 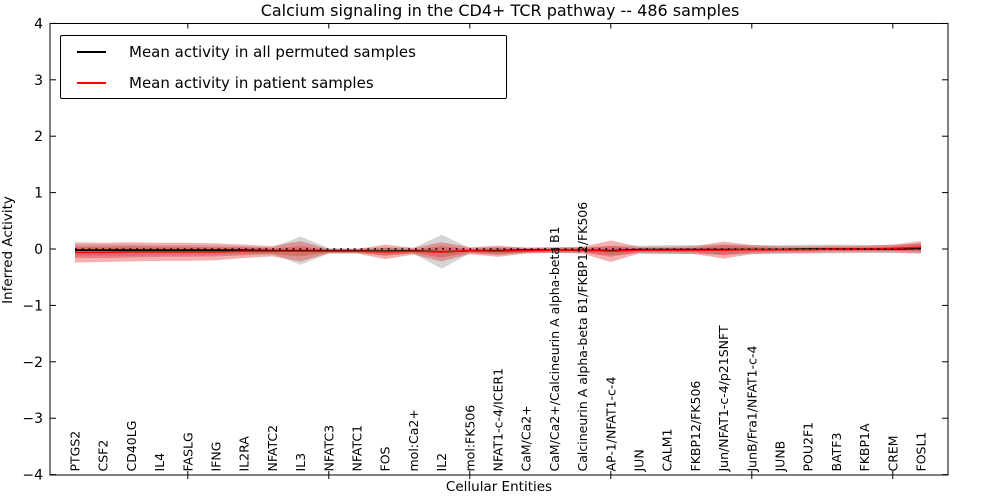 What do you see at coordinates (216, 457) in the screenshot?
I see `x-tick-label: IFNG` at bounding box center [216, 457].